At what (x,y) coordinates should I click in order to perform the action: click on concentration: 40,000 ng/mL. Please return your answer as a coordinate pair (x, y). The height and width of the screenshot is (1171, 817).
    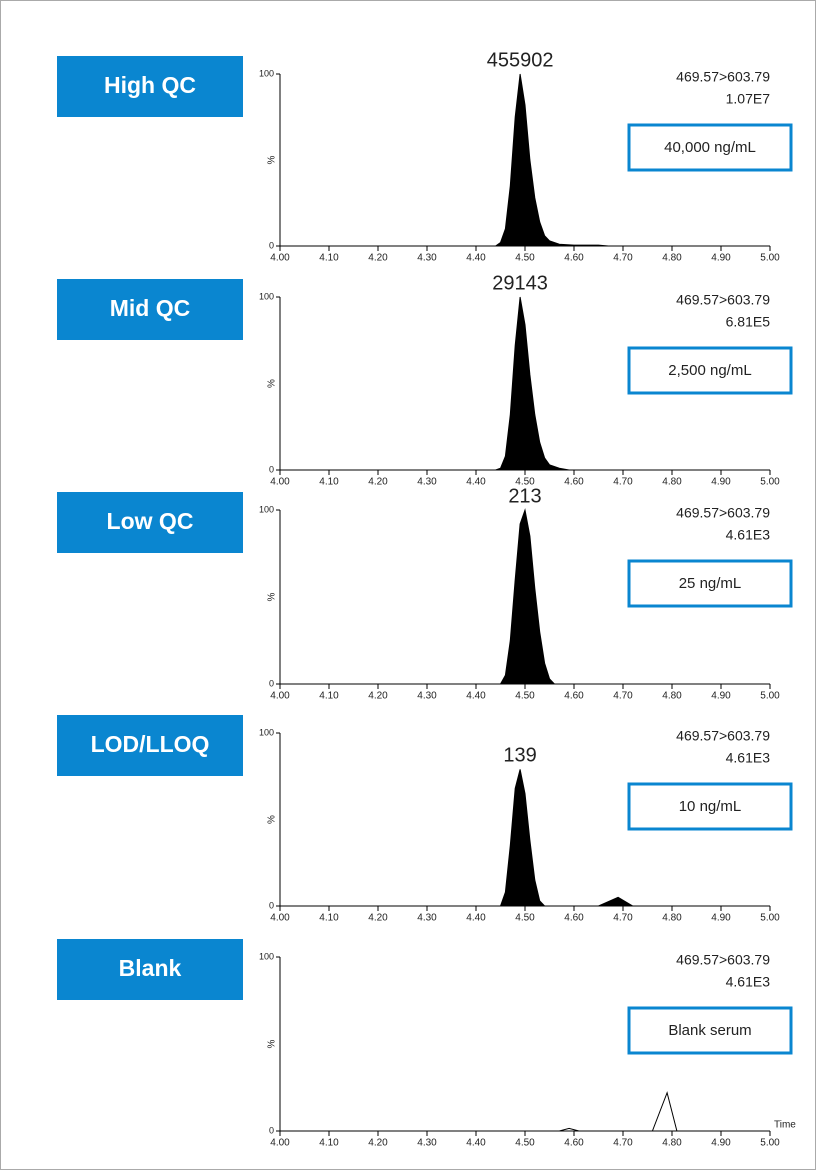
    Looking at the image, I should click on (710, 147).